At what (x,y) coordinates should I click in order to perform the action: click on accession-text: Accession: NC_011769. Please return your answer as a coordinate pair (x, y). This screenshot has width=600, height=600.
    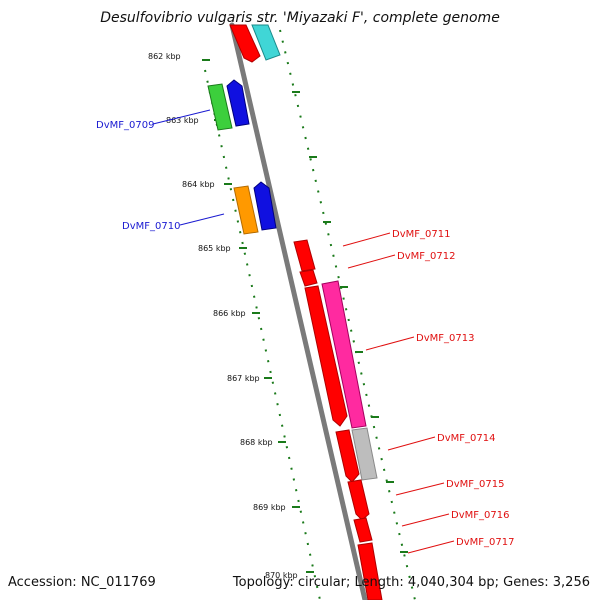
    Looking at the image, I should click on (82, 582).